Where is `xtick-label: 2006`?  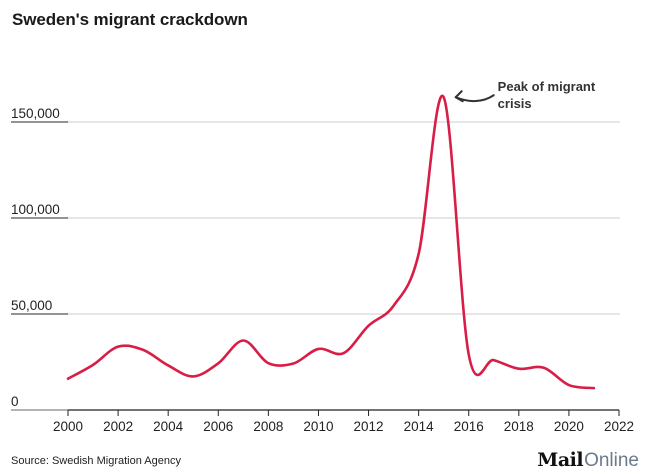
xtick-label: 2006 is located at coordinates (218, 426).